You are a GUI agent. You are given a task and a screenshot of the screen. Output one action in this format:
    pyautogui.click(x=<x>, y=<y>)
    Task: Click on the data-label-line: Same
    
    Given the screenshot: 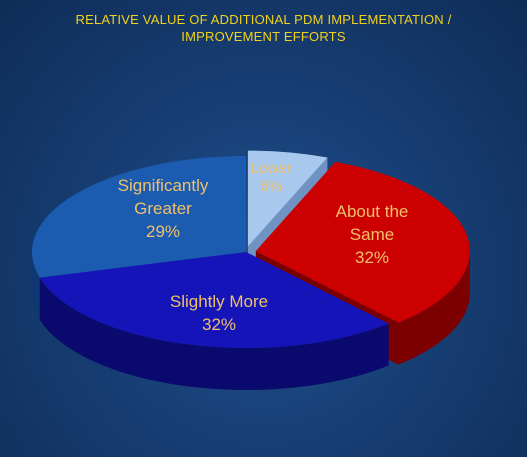 What is the action you would take?
    pyautogui.click(x=372, y=234)
    